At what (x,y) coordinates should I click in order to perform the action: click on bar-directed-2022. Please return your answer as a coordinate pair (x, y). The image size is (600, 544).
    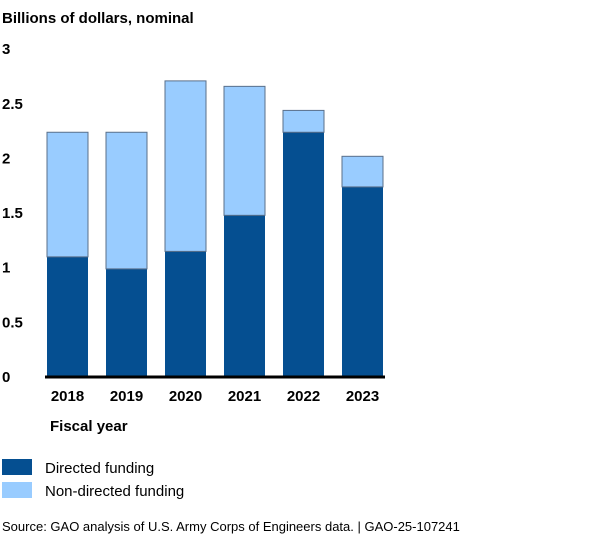
    Looking at the image, I should click on (303, 254).